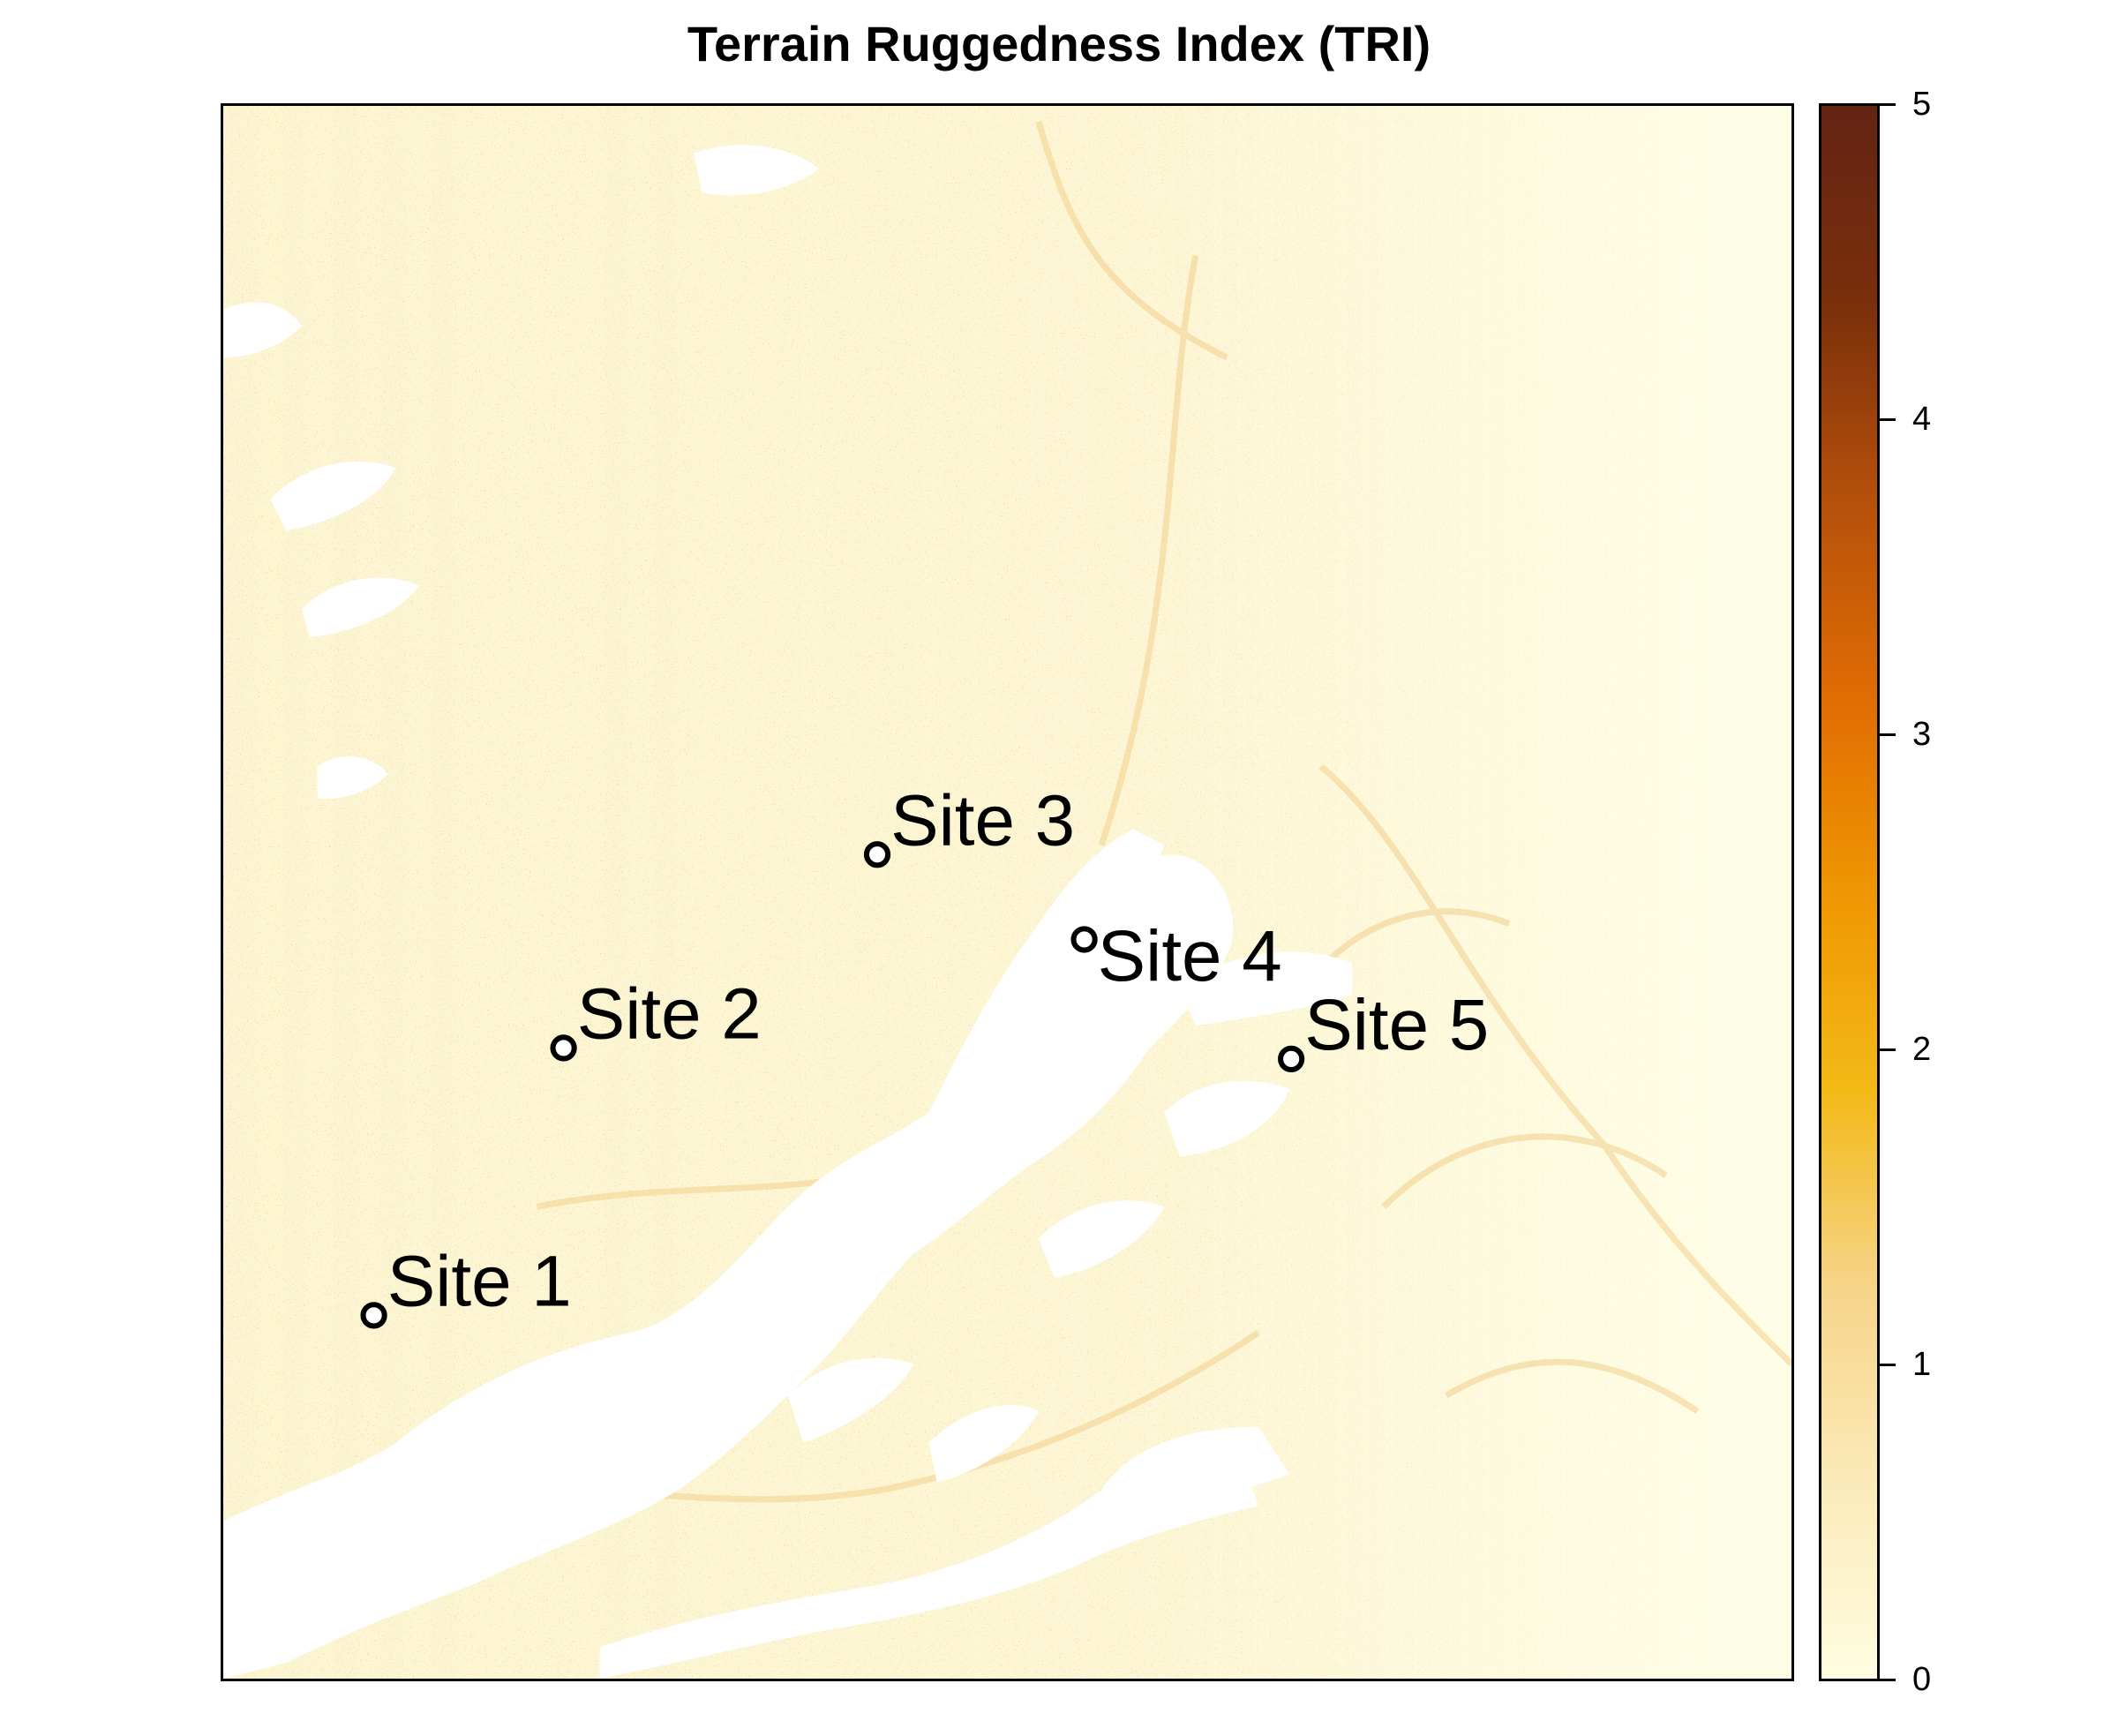  What do you see at coordinates (1190, 956) in the screenshot?
I see `site-label: Site 4` at bounding box center [1190, 956].